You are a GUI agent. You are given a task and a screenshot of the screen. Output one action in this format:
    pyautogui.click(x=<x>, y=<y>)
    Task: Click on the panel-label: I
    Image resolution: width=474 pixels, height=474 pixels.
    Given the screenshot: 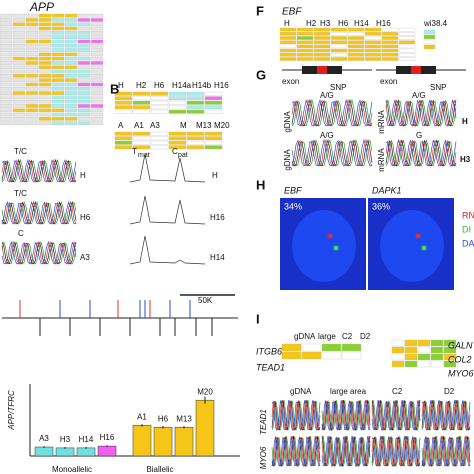 What is the action you would take?
    pyautogui.click(x=258, y=318)
    